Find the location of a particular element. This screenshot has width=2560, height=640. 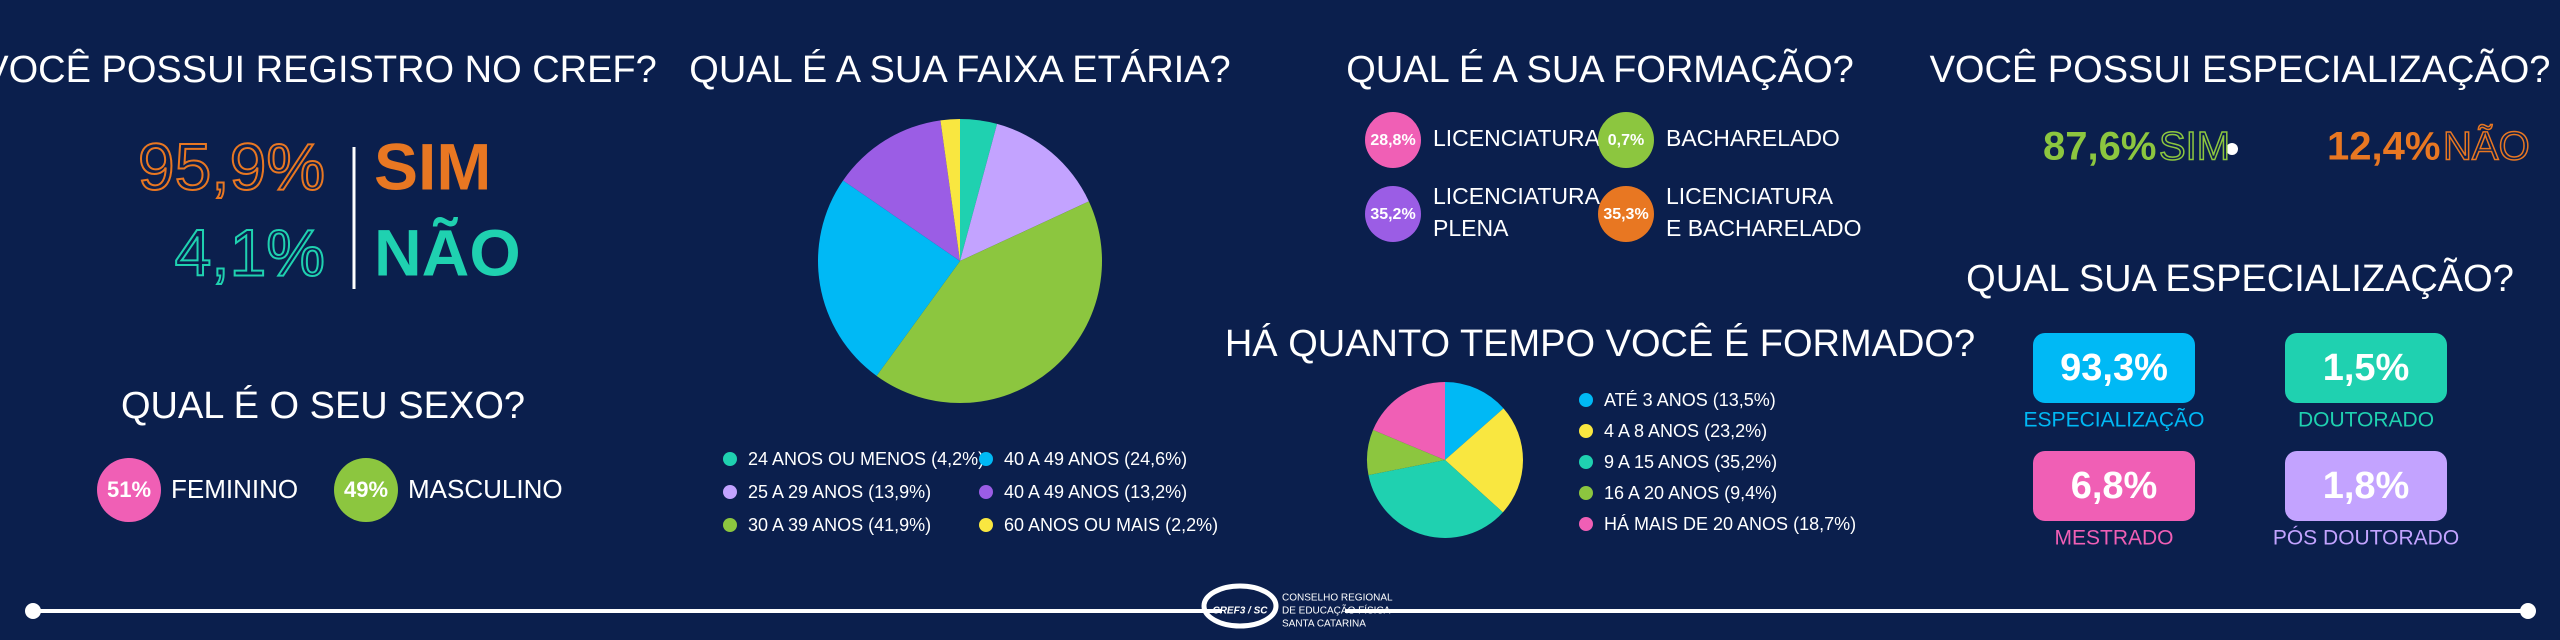

title: QUAL SUA ESPECIALIZAÇÃO? is located at coordinates (2240, 278).